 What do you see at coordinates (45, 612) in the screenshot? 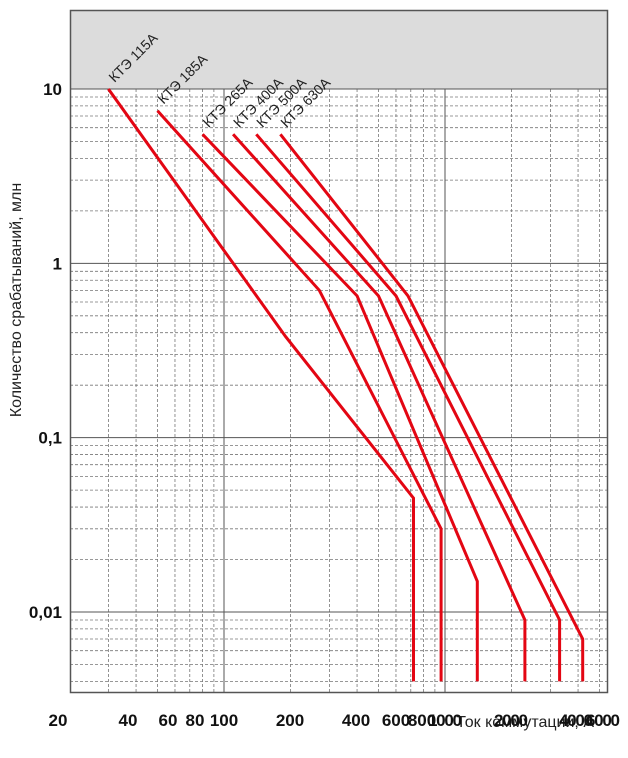
I see `y-tick-label: 0,01` at bounding box center [45, 612].